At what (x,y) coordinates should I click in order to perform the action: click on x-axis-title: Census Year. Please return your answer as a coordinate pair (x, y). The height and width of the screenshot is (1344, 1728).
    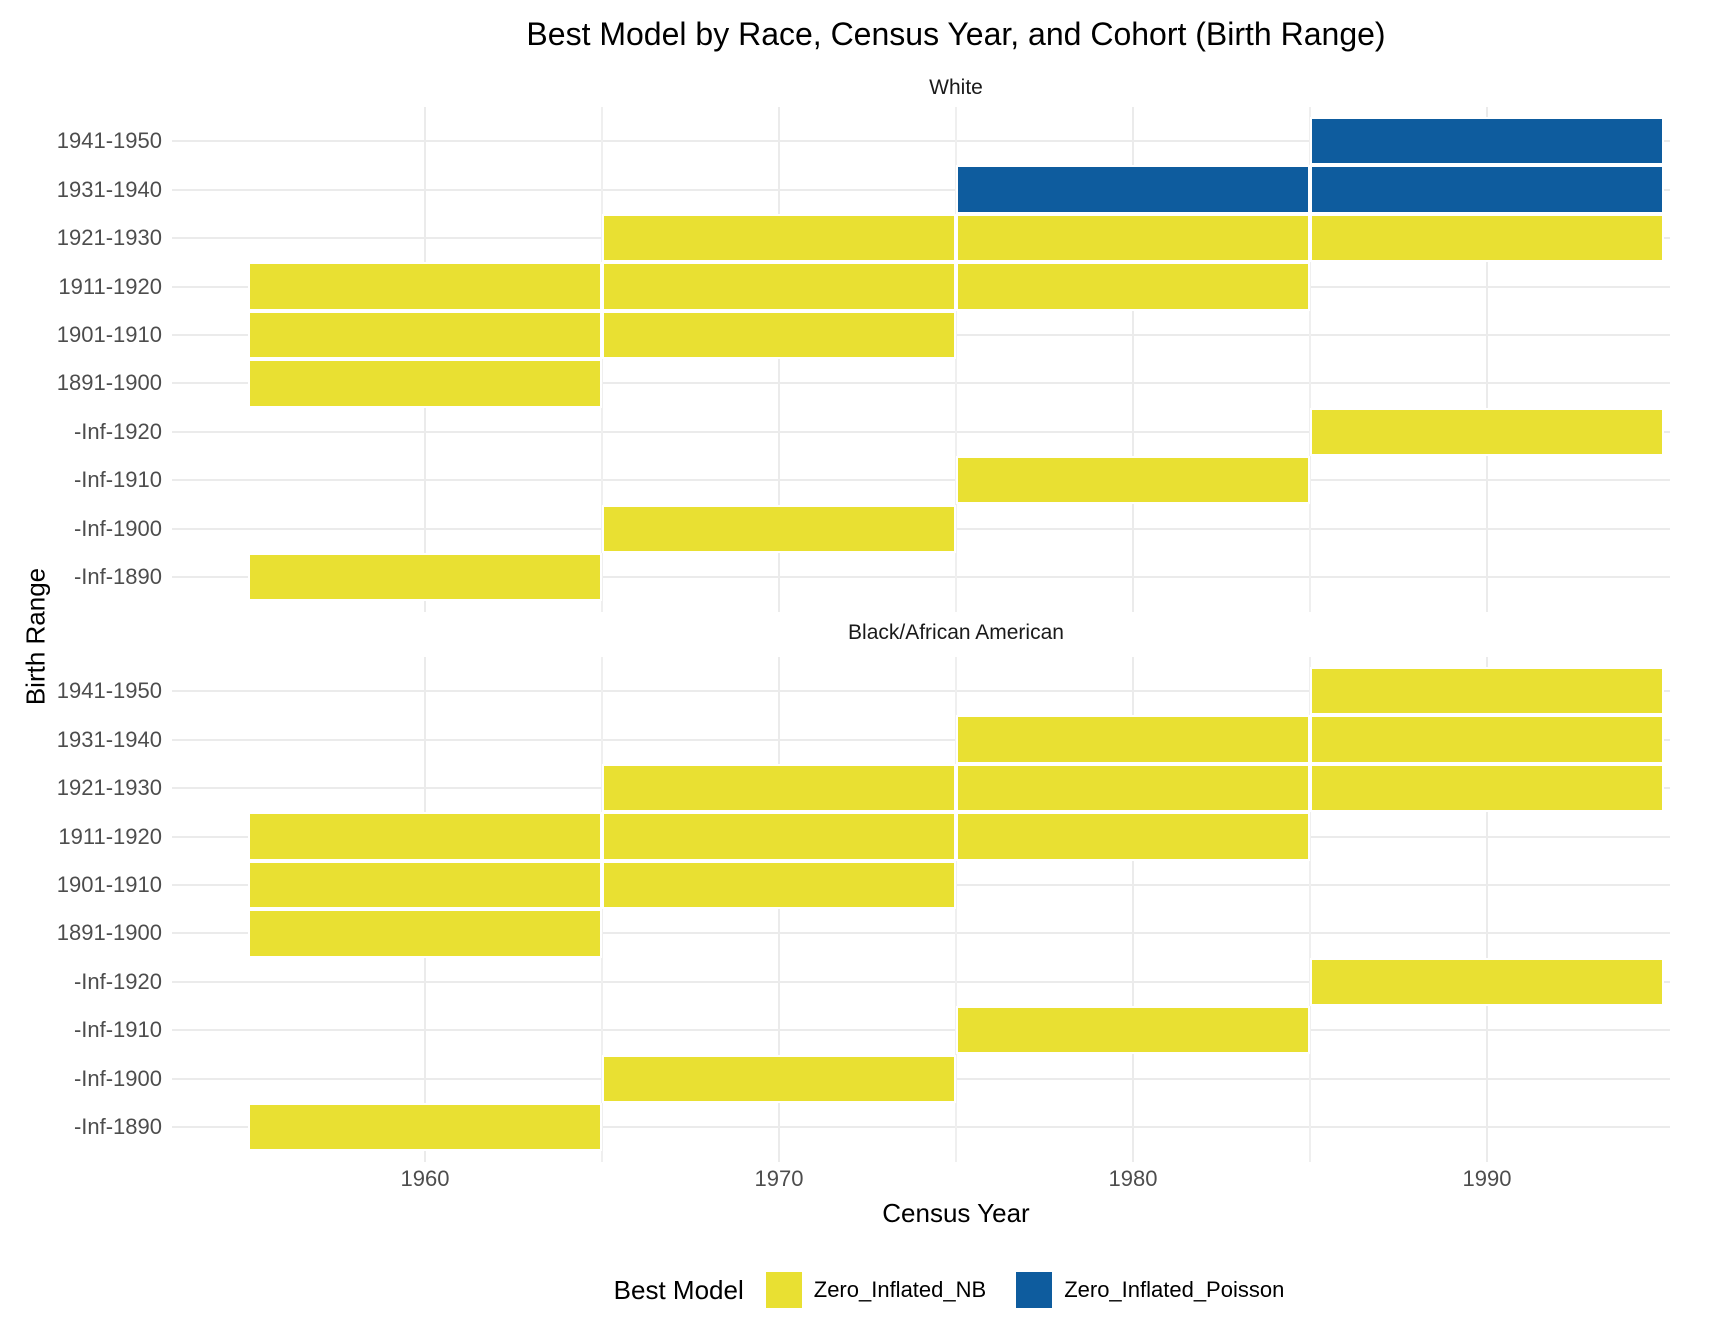
    Looking at the image, I should click on (956, 1213).